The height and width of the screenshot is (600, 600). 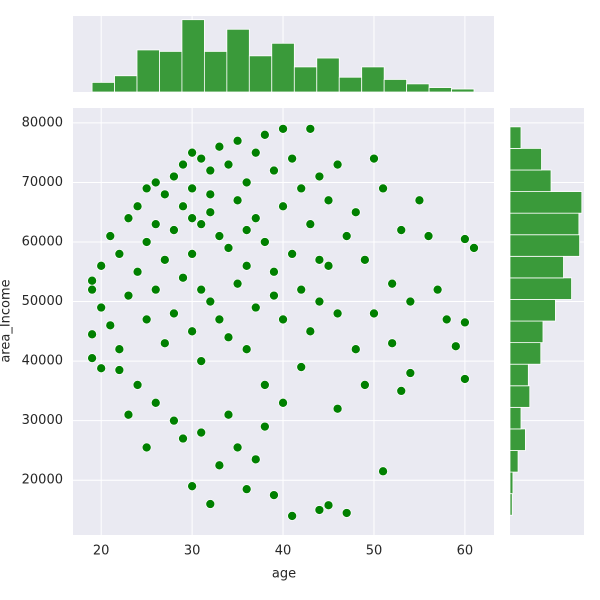 I want to click on y-tick-label: 20000, so click(x=42, y=480).